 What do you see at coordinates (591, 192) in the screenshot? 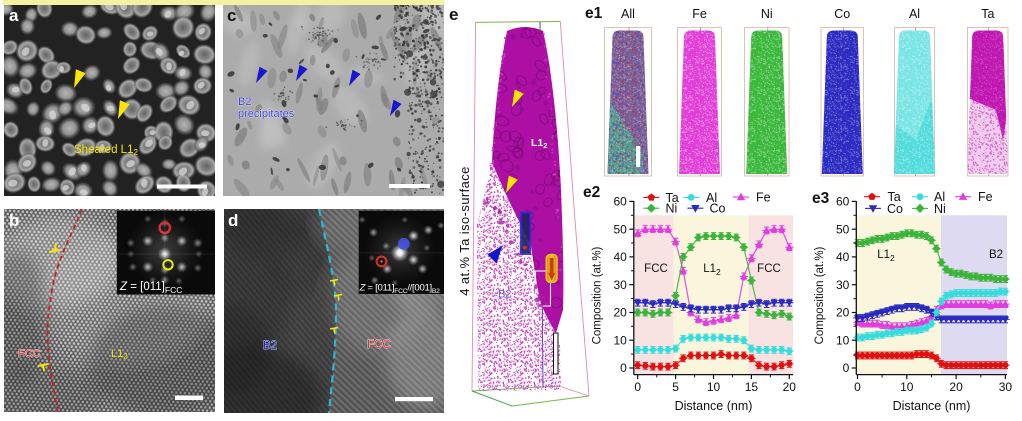
I see `svg-text: e2` at bounding box center [591, 192].